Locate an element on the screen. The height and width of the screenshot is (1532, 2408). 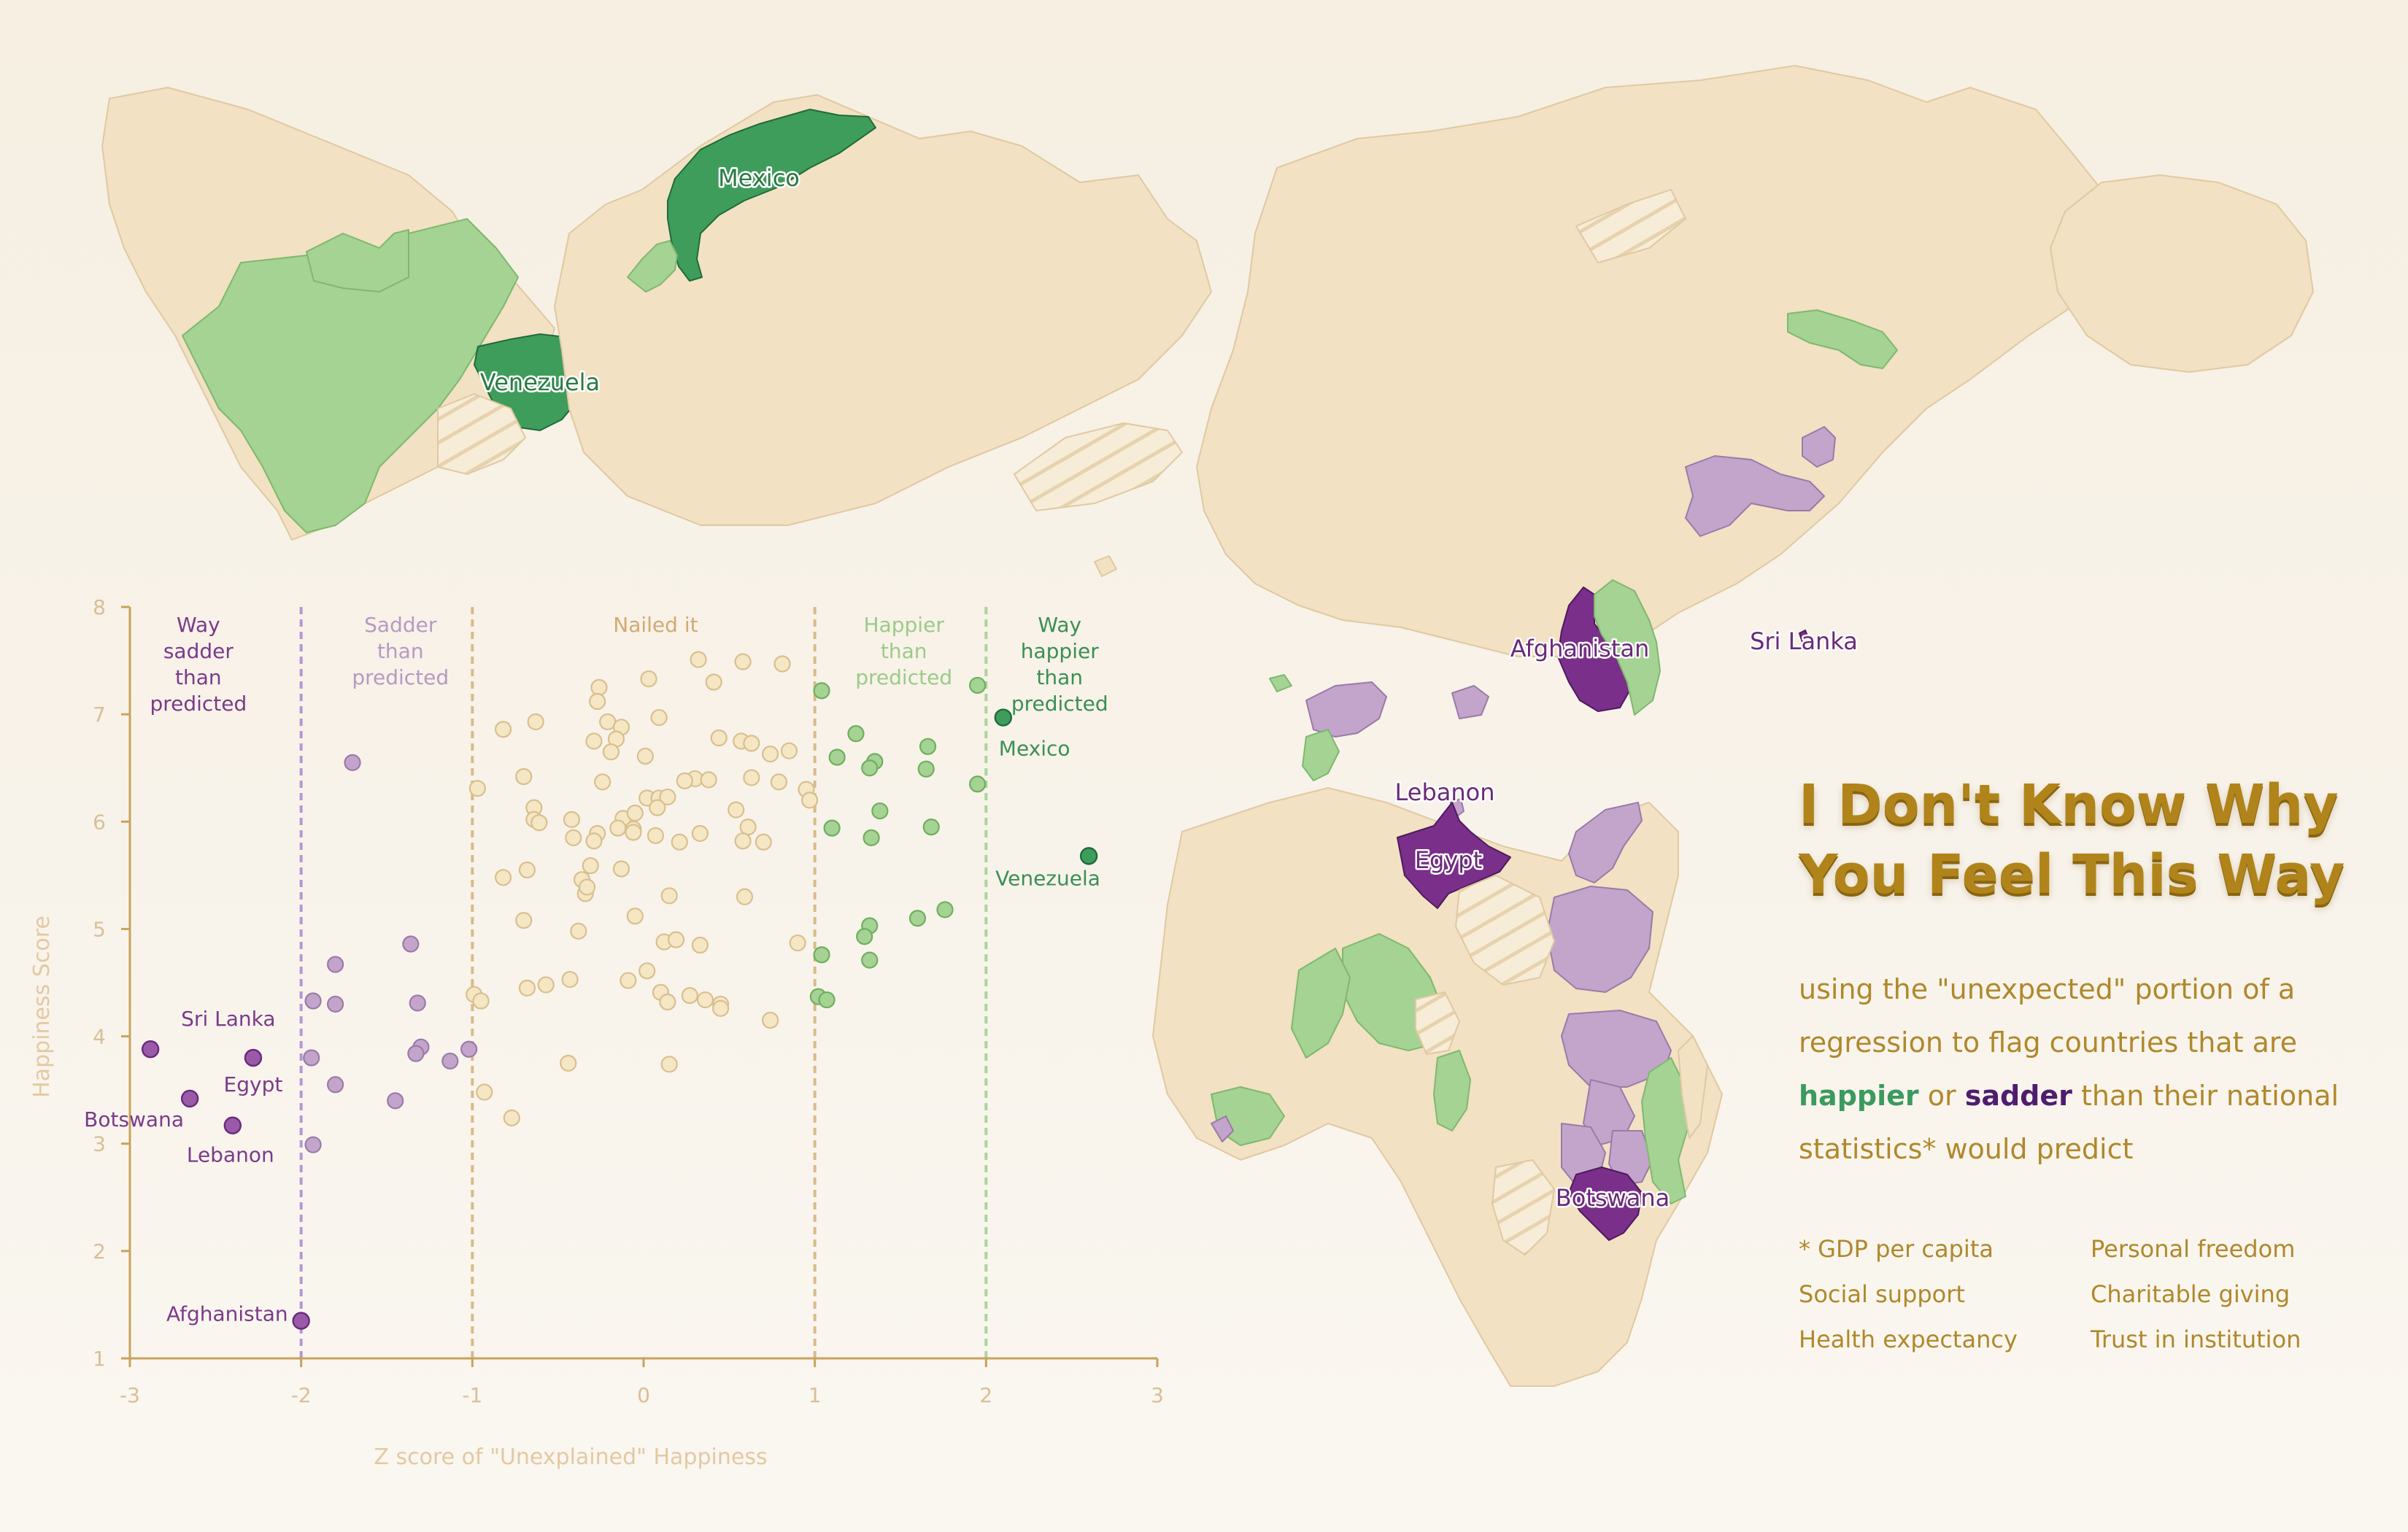
point-label: Venezuela is located at coordinates (1047, 878).